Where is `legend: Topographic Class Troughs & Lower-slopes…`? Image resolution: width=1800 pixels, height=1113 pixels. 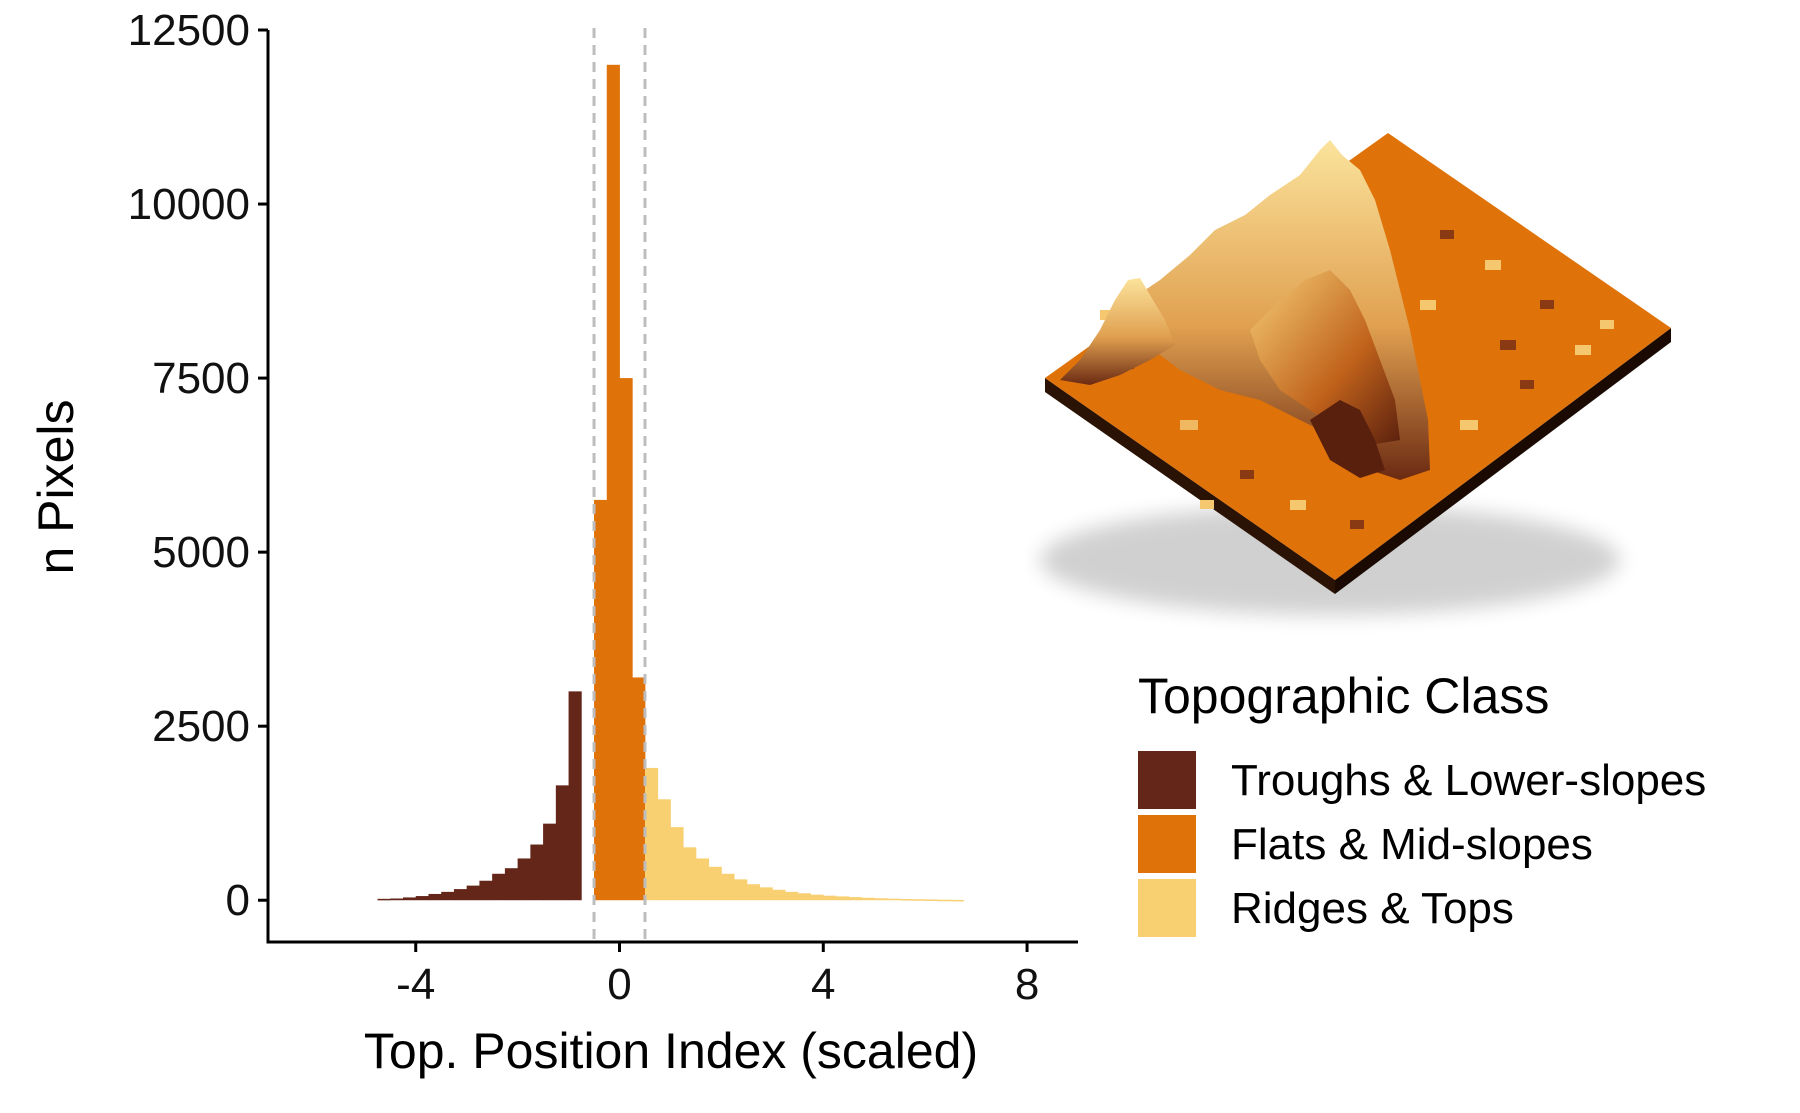
legend: Topographic Class Troughs & Lower-slopes… is located at coordinates (1422, 802).